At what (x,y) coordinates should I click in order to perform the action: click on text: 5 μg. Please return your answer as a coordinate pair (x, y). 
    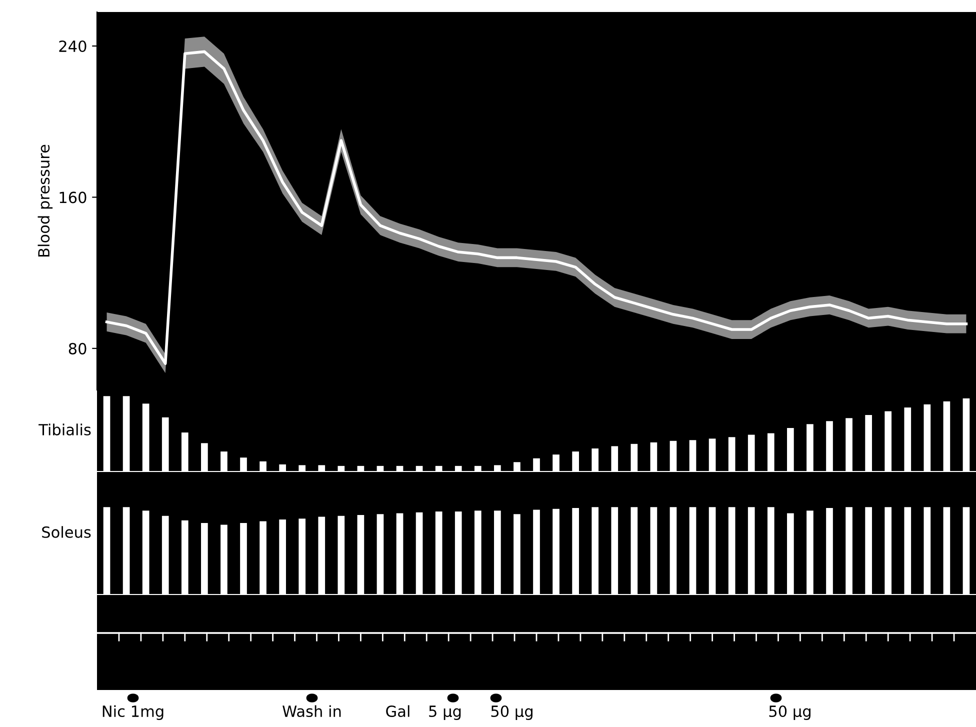
    Looking at the image, I should click on (445, 713).